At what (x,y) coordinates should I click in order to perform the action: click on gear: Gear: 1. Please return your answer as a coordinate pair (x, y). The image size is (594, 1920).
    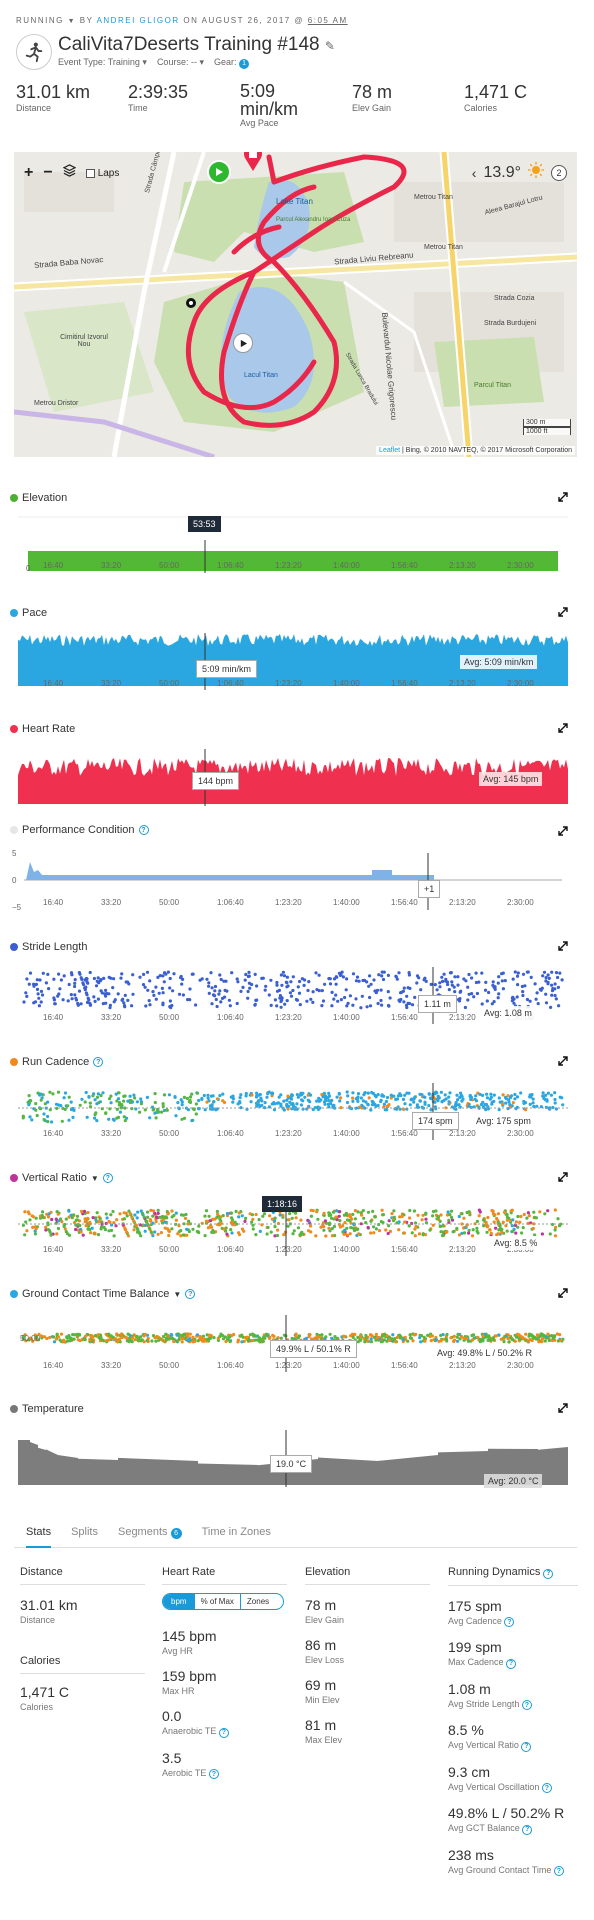
    Looking at the image, I should click on (232, 63).